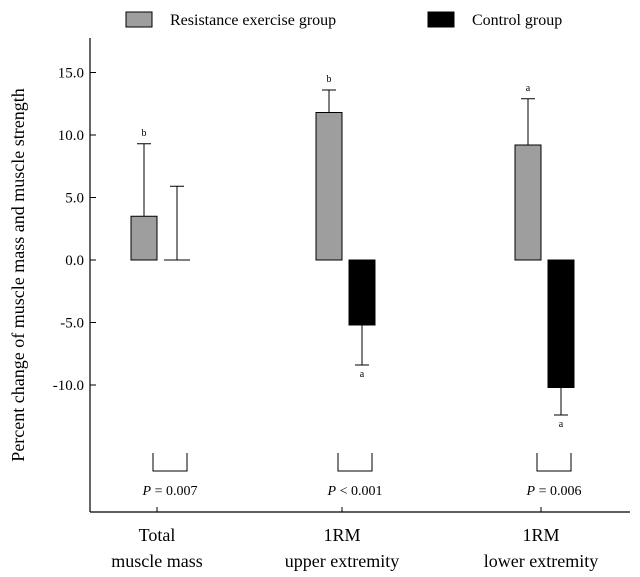 The width and height of the screenshot is (640, 577). I want to click on category-label-line2: lower extremity, so click(541, 561).